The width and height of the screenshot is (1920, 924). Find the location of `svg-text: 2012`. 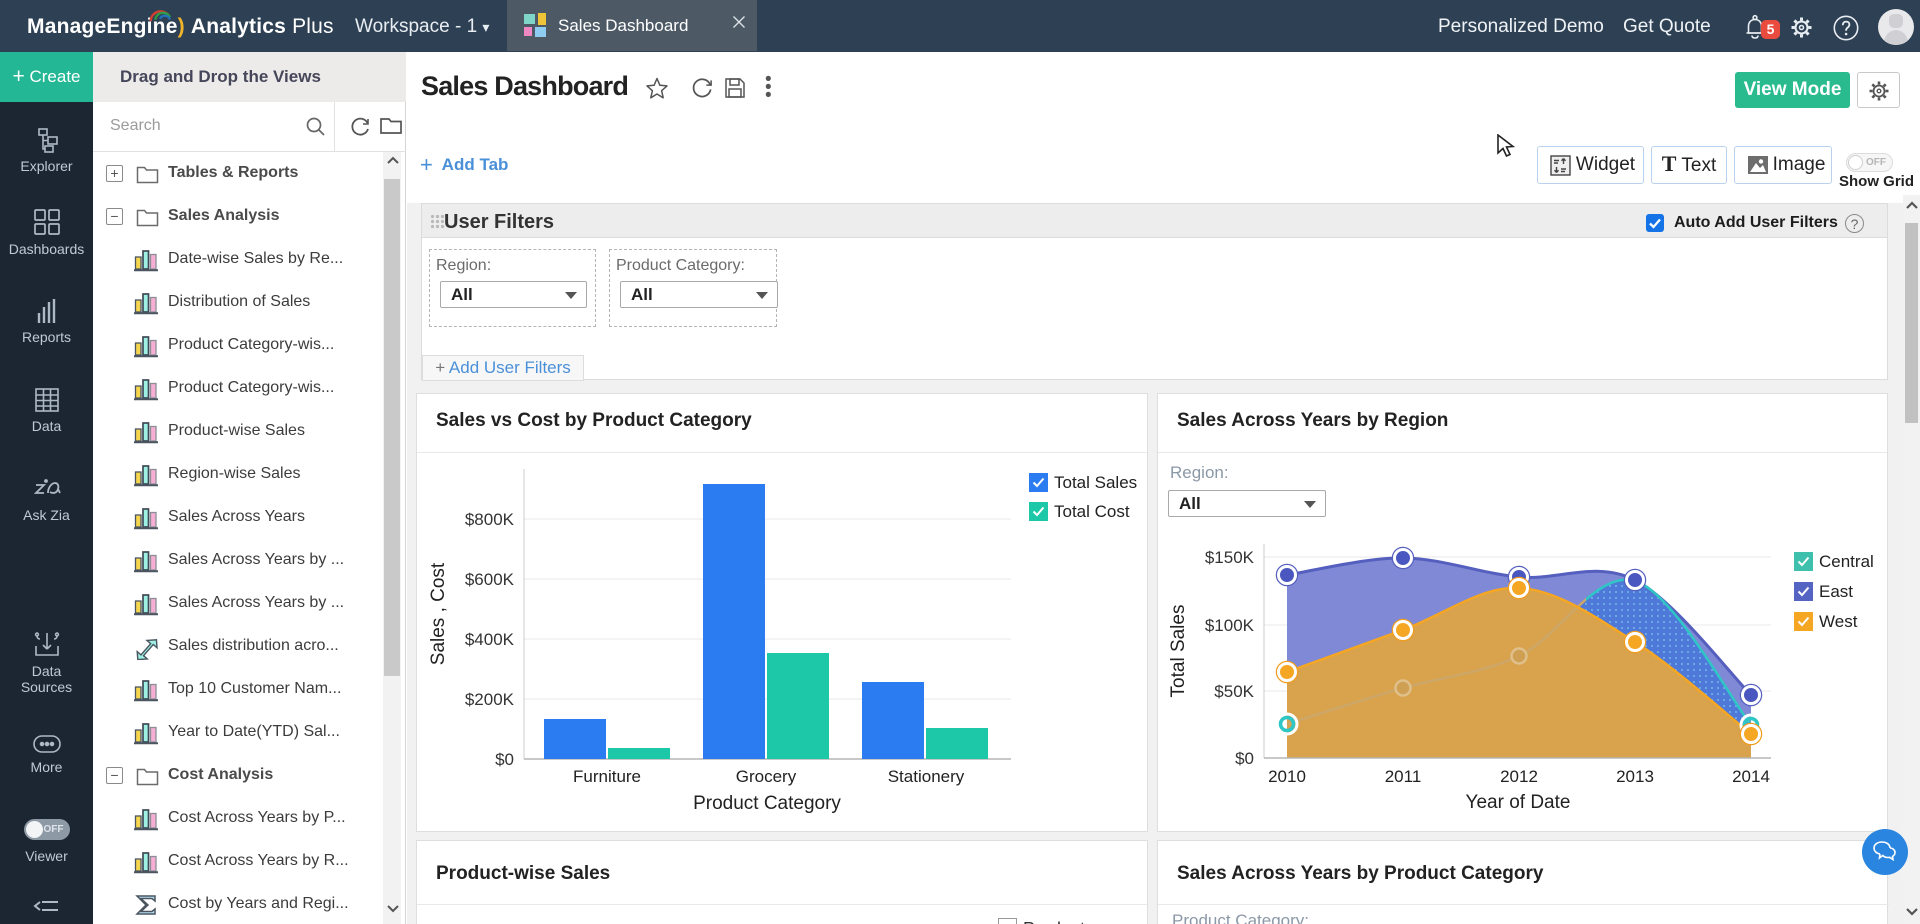

svg-text: 2012 is located at coordinates (1519, 776).